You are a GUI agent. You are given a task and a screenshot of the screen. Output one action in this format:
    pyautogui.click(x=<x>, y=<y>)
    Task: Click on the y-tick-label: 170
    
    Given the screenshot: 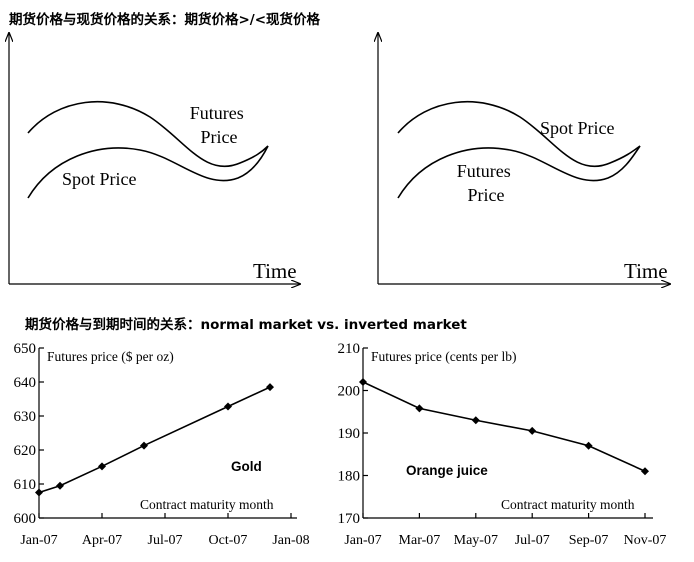 What is the action you would take?
    pyautogui.click(x=349, y=519)
    